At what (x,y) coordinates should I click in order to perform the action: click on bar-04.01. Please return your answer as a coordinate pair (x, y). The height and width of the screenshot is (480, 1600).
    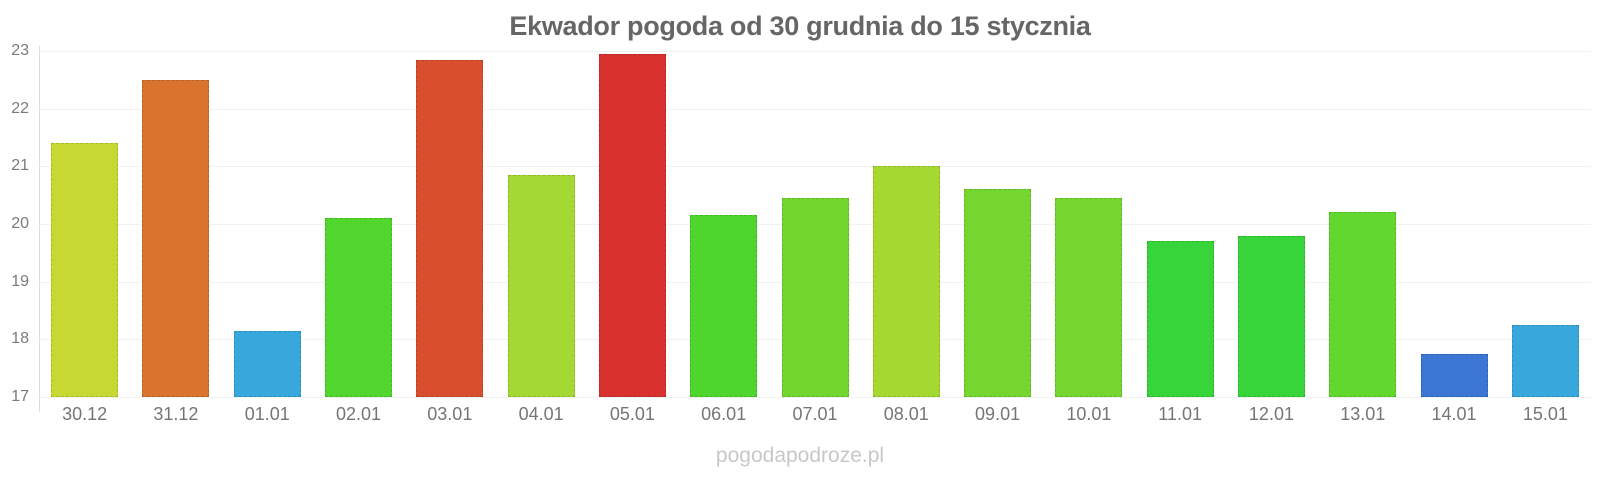
    Looking at the image, I should click on (541, 285).